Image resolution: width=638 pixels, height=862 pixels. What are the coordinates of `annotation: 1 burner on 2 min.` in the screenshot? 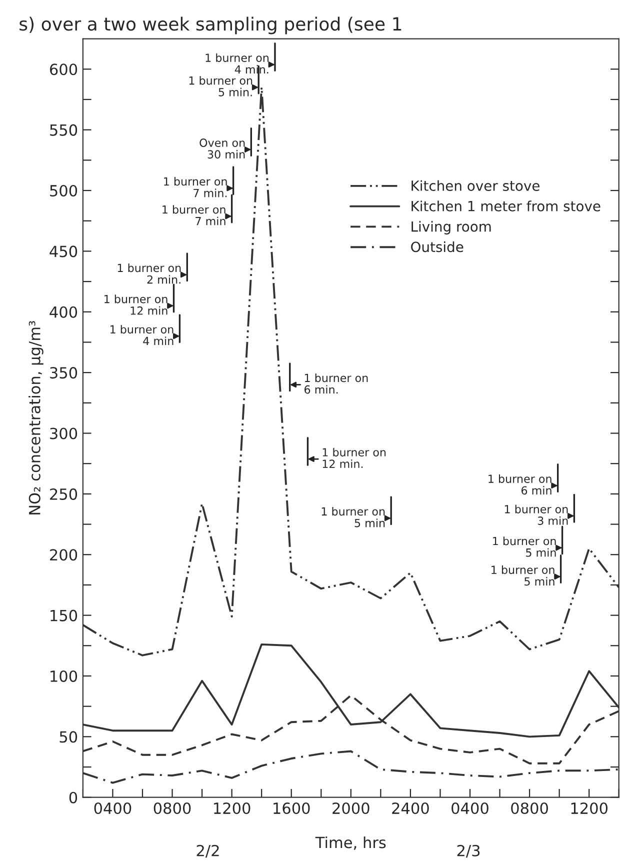 It's located at (149, 274).